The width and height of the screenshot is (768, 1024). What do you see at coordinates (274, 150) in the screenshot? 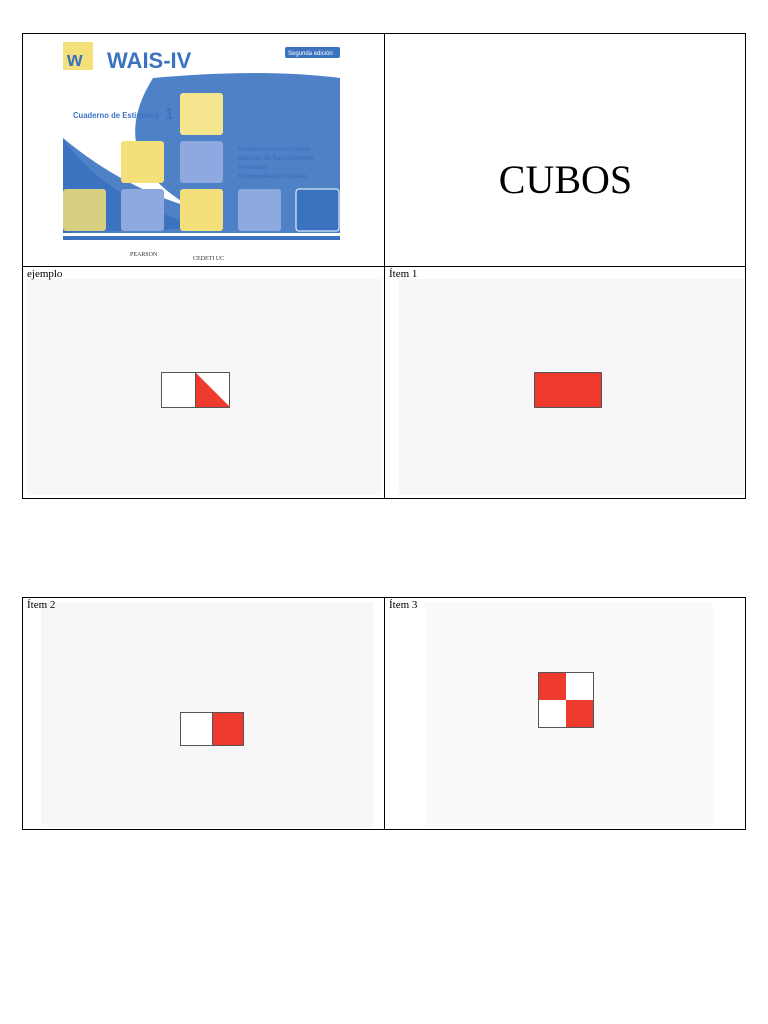
I see `svg-text: Construcción con Cubos` at bounding box center [274, 150].